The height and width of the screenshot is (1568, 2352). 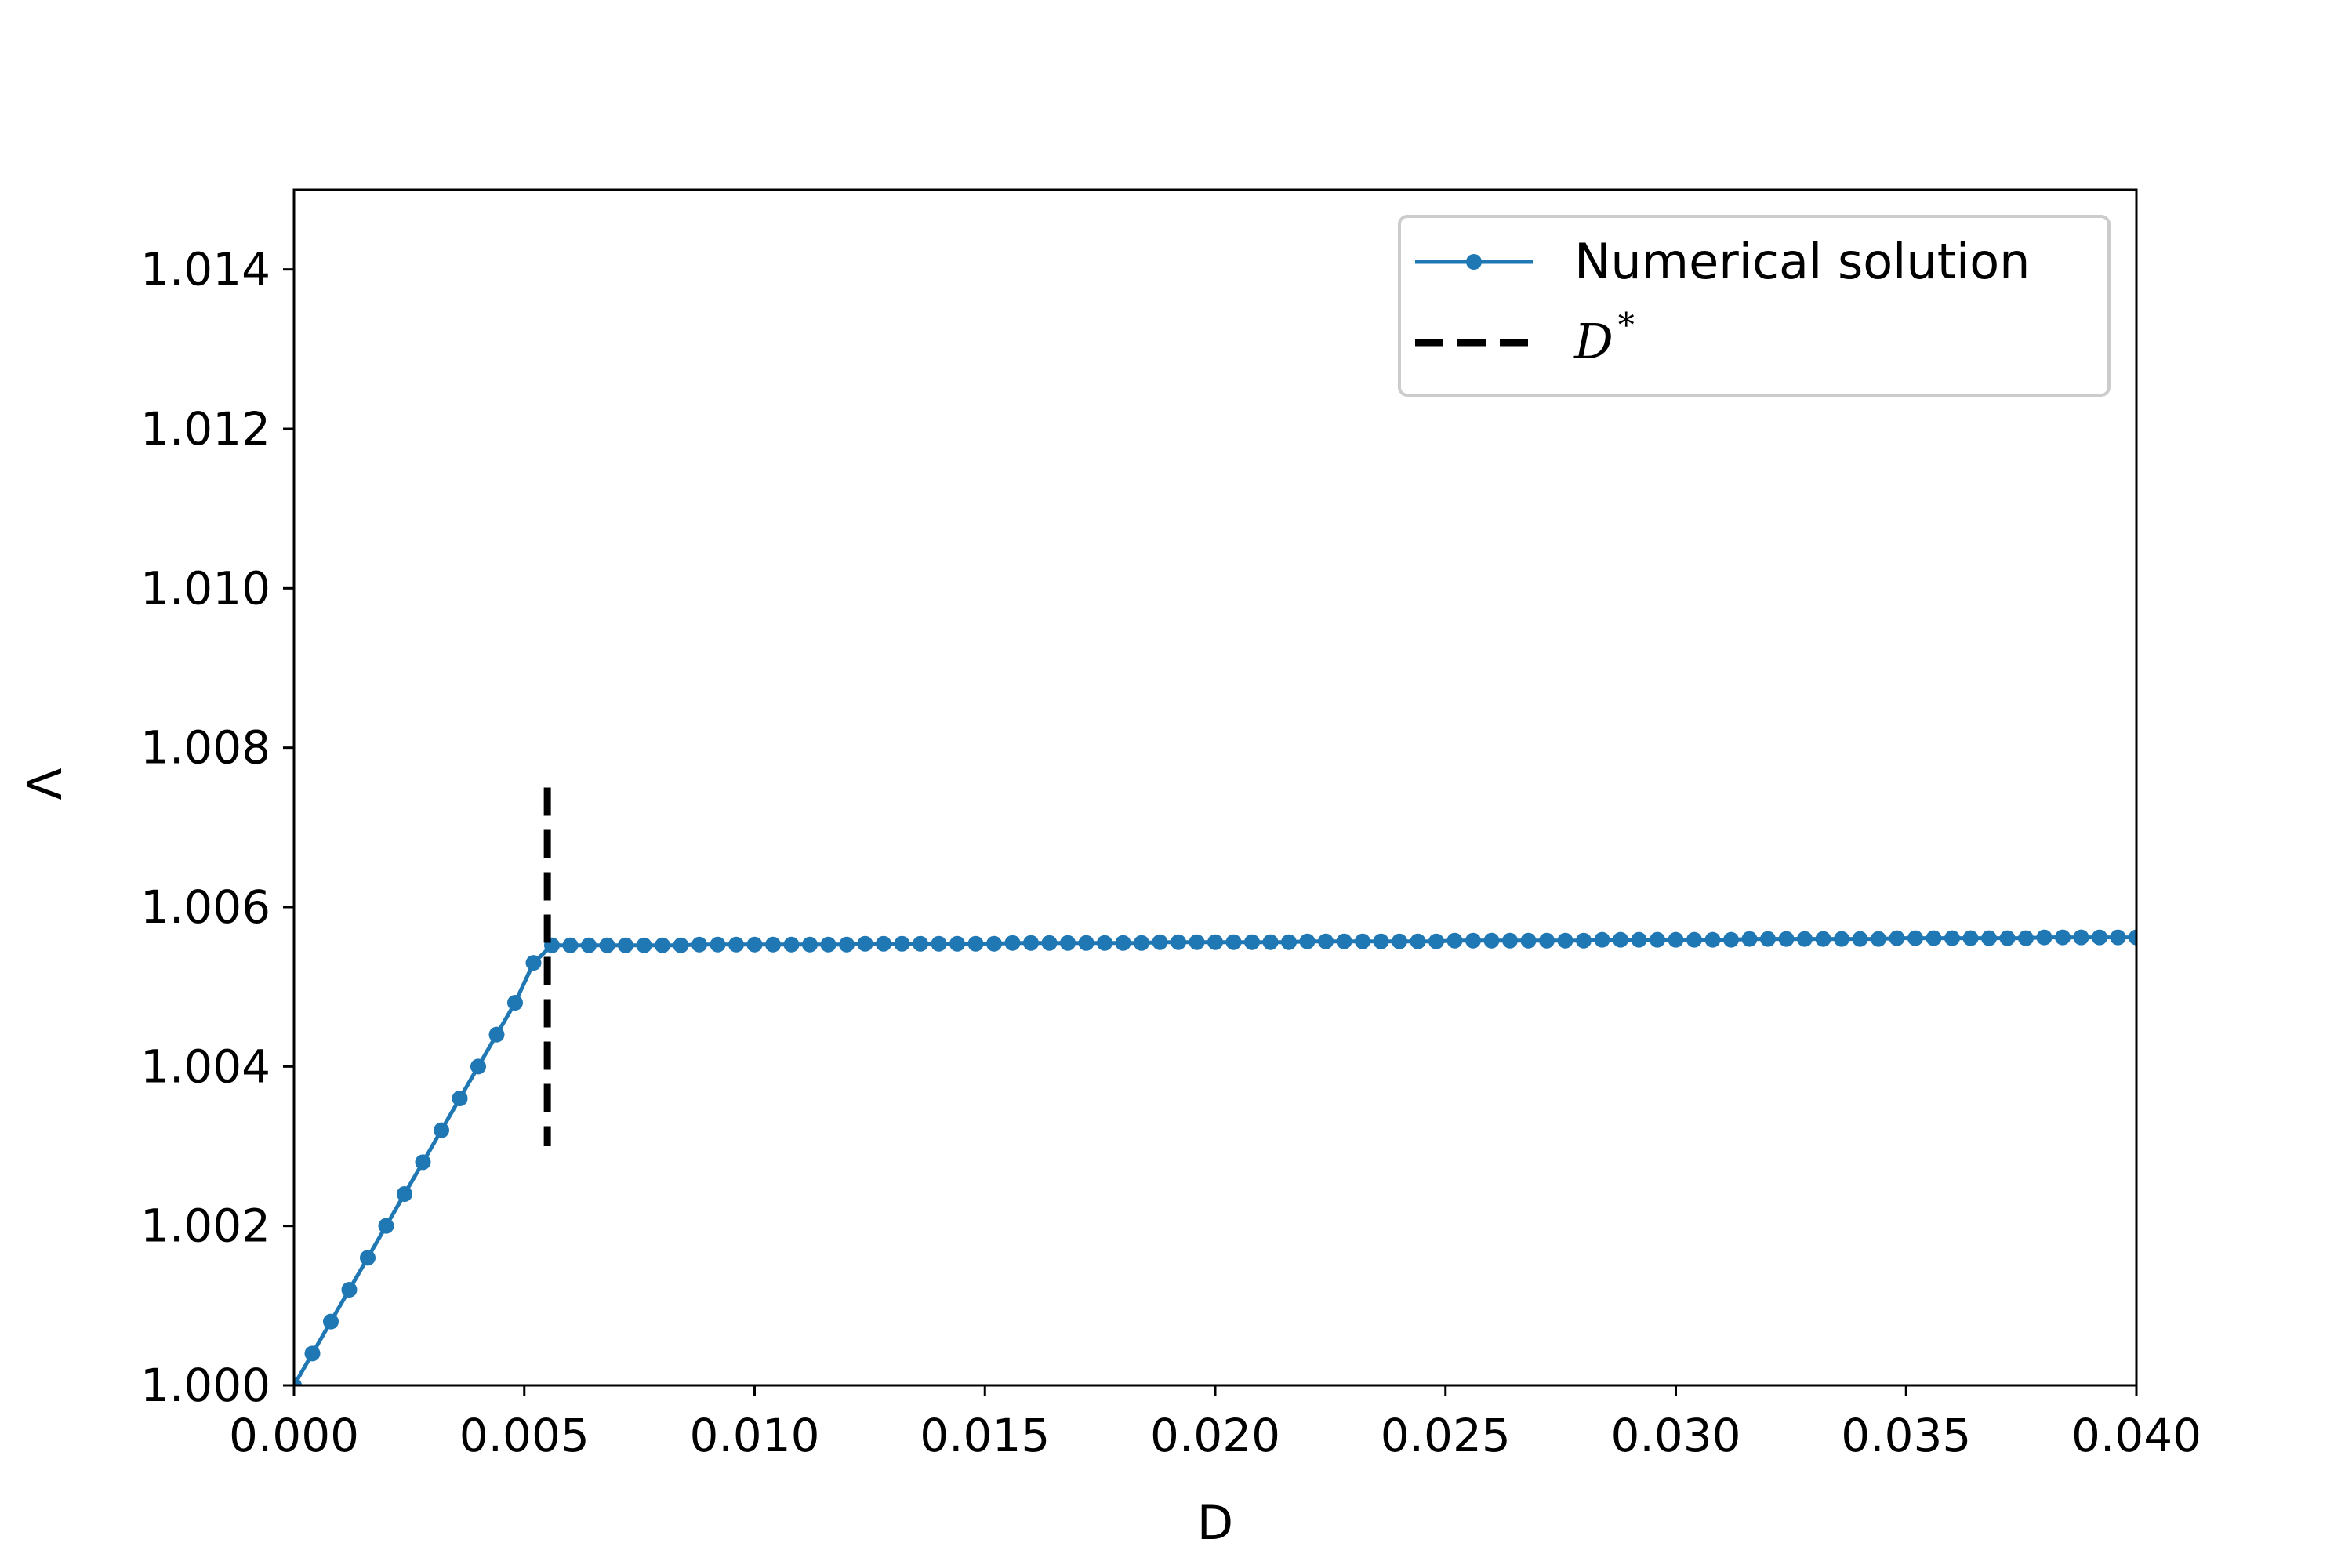 I want to click on x-tick-label: 0.030, so click(x=1675, y=1435).